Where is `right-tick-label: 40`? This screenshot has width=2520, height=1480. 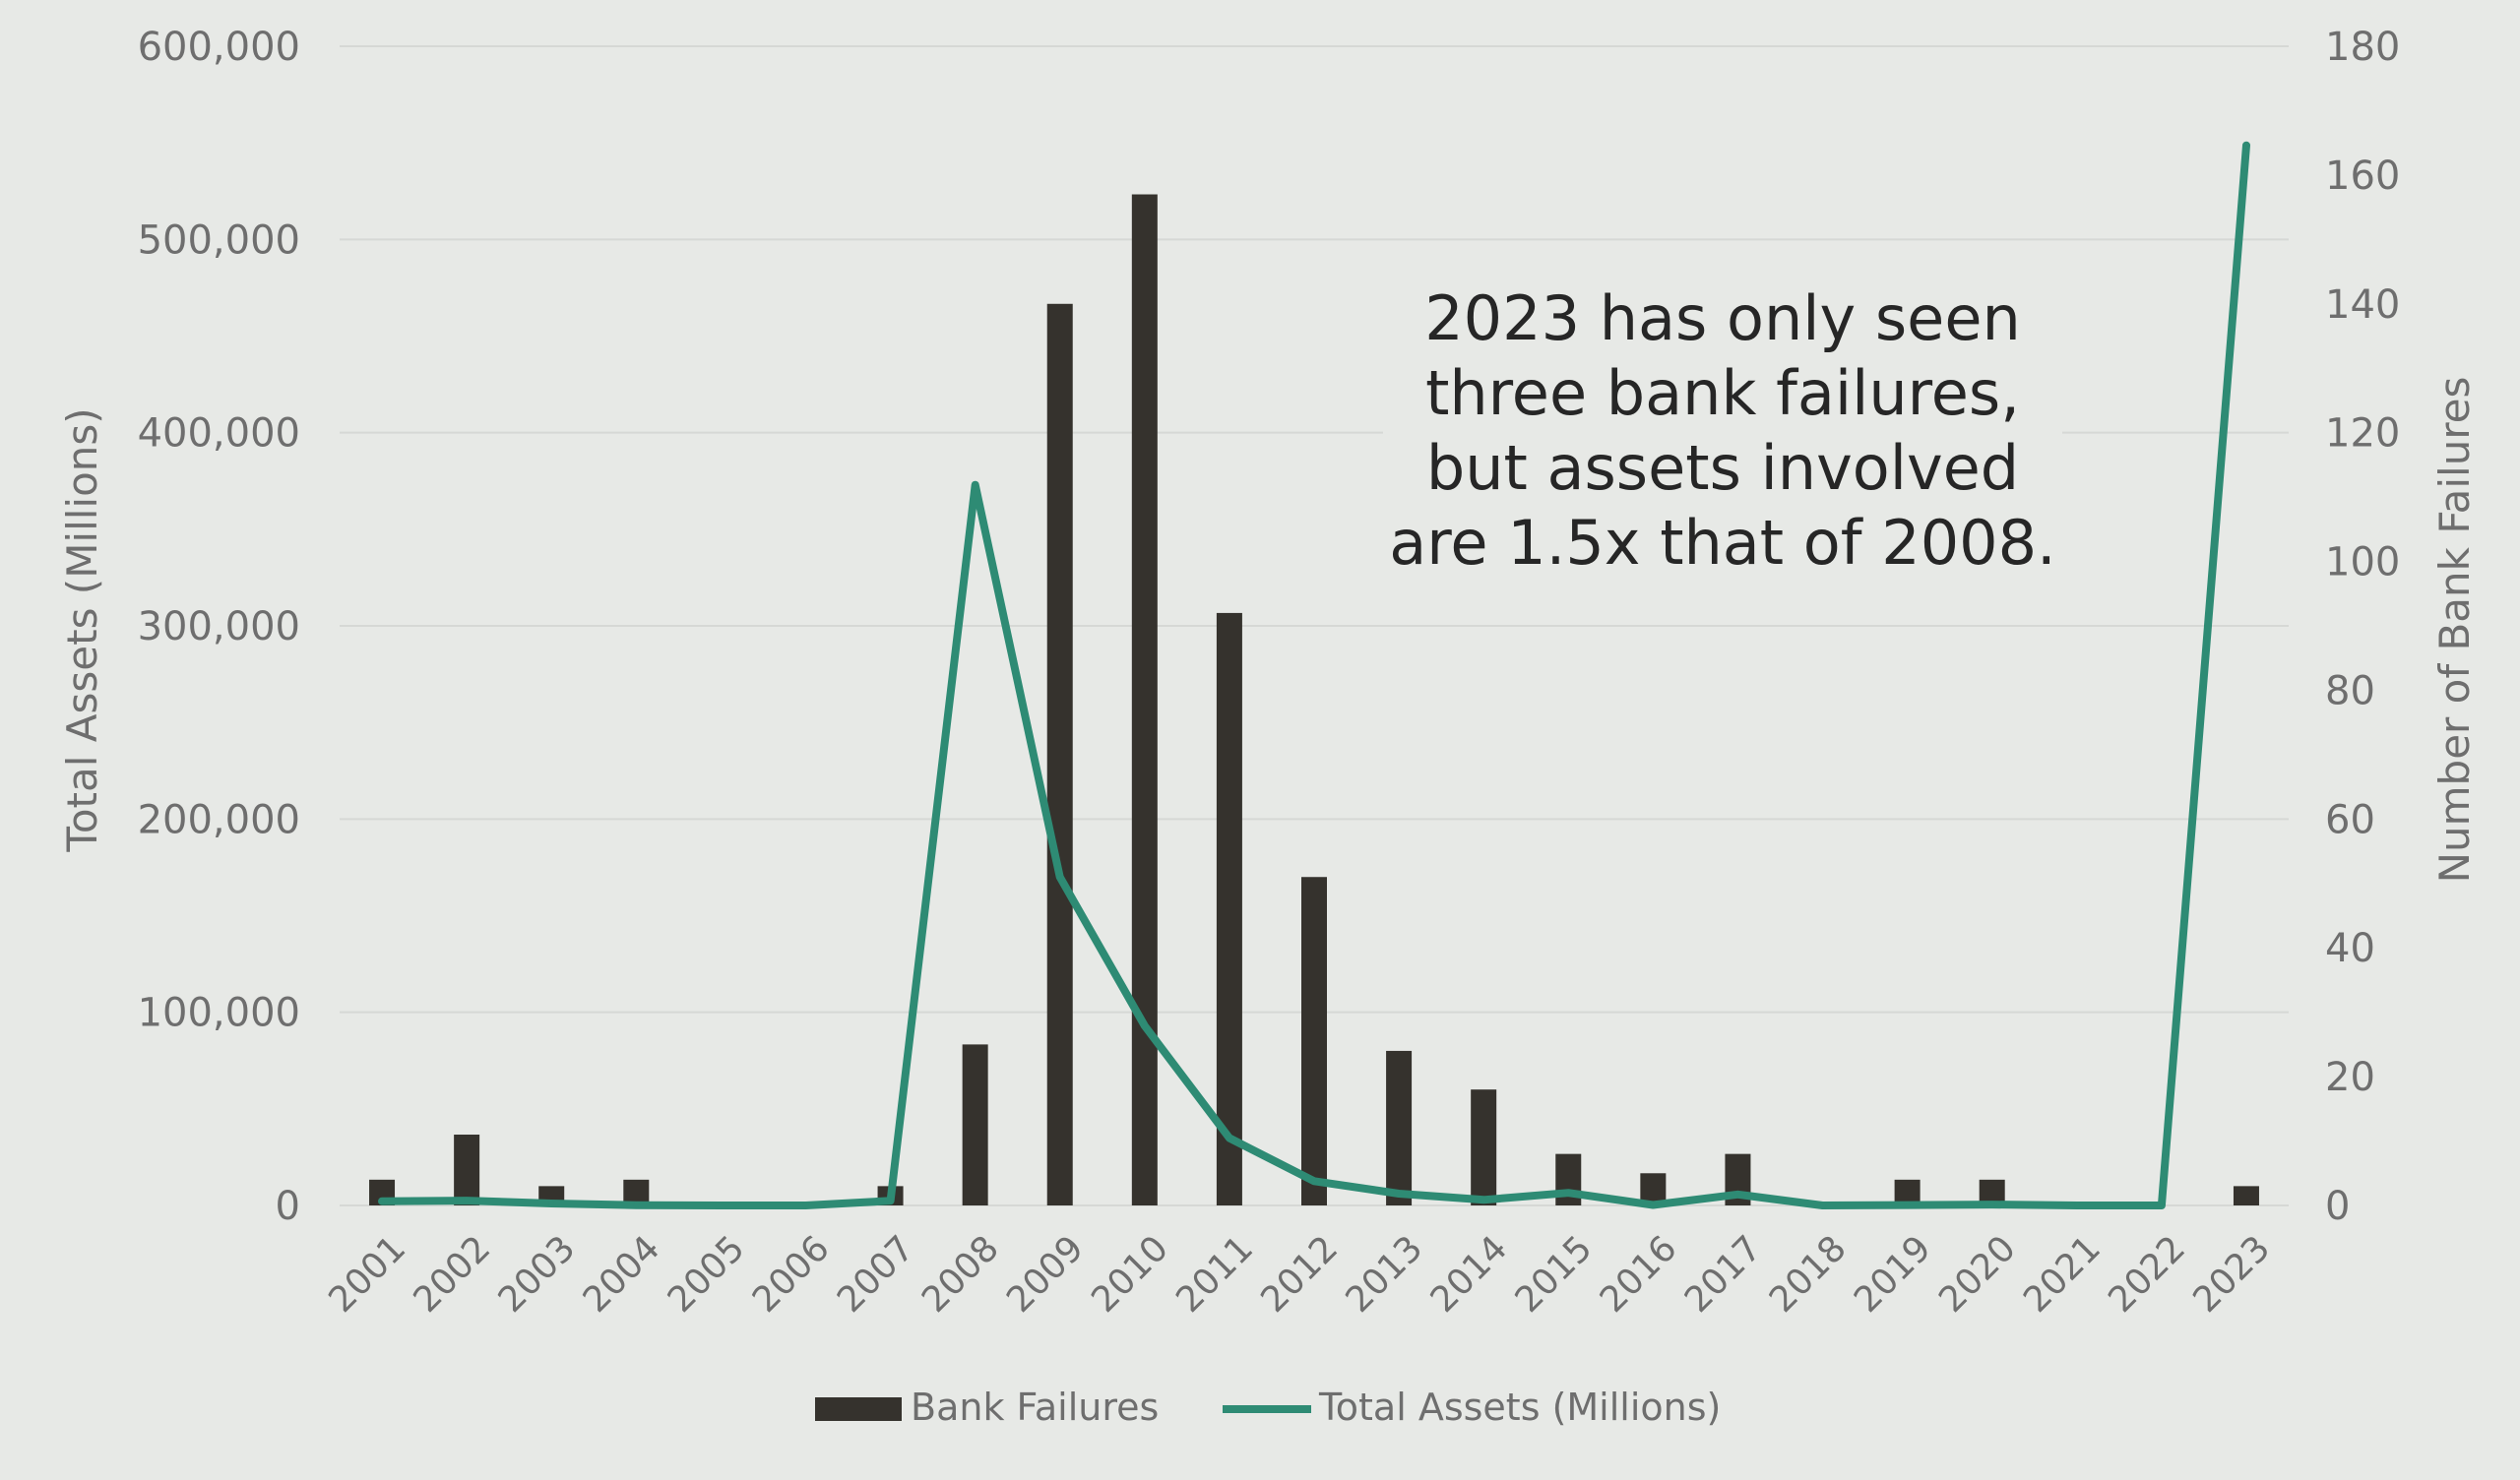
right-tick-label: 40 is located at coordinates (2350, 948).